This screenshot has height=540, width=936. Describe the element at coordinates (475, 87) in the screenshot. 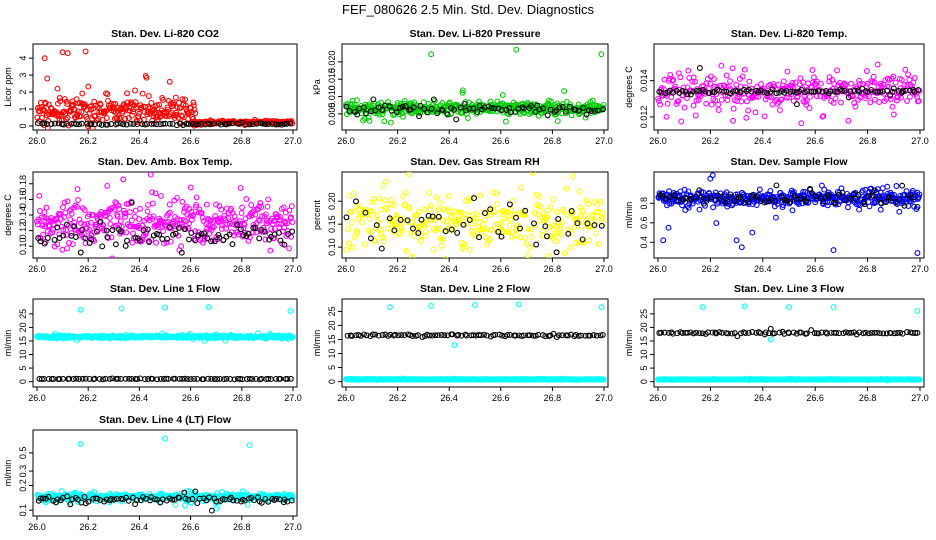

I see `plot-frame` at that location.